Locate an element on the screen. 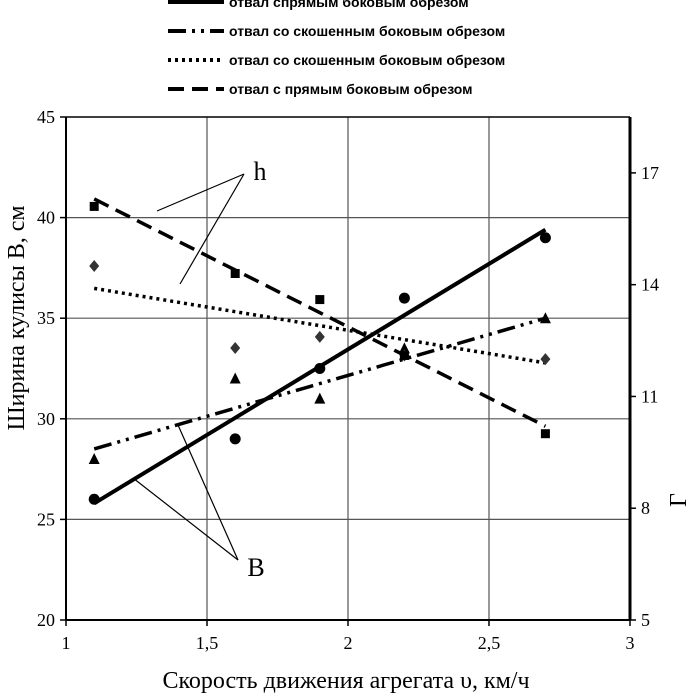 The image size is (698, 697). x-tick-label: 2 is located at coordinates (348, 643).